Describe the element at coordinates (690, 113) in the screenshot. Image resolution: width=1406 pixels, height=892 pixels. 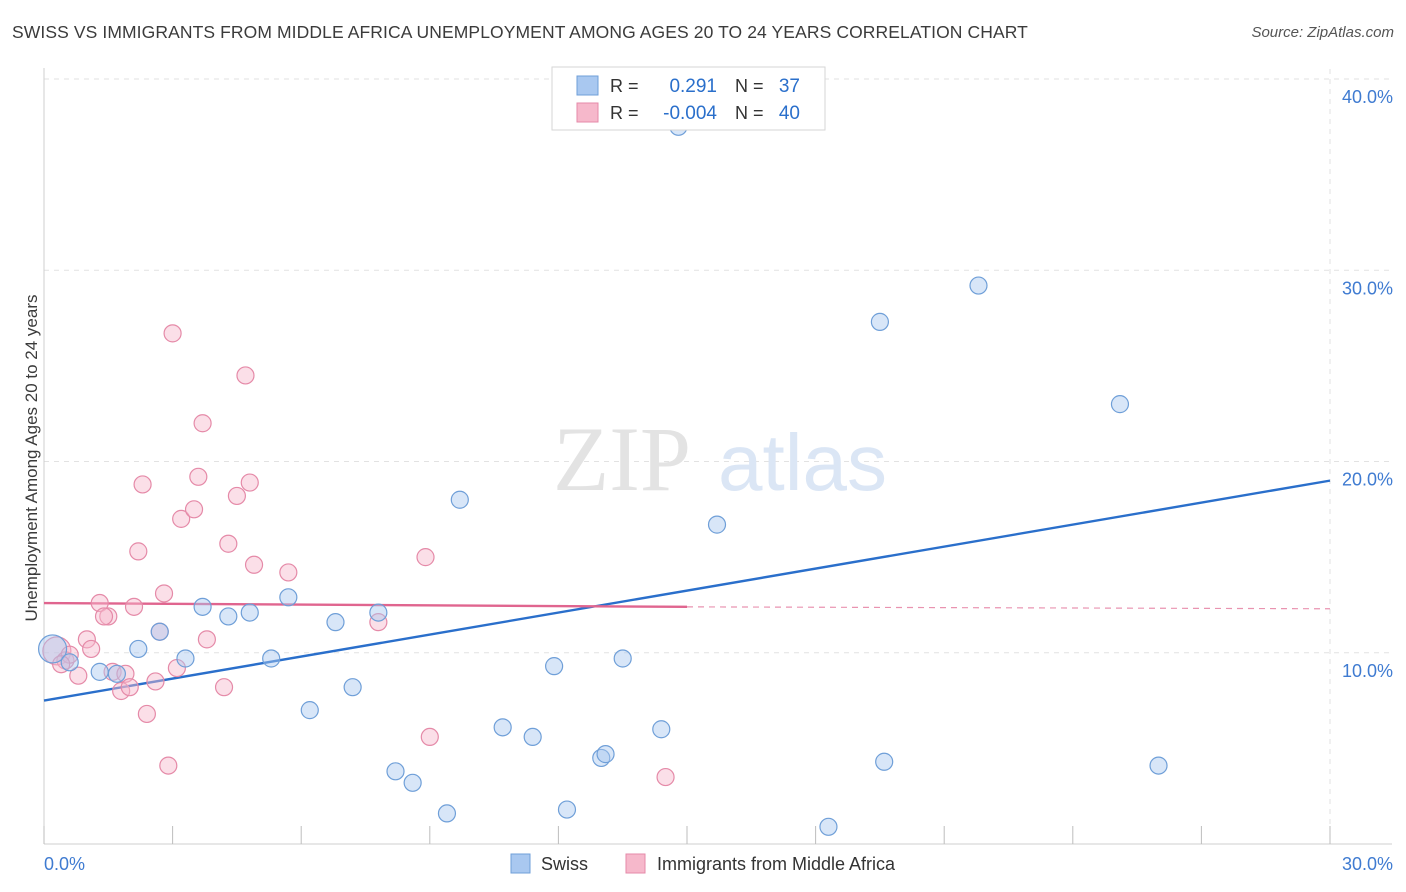
I see `legend-r-value-immigrants: -0.004` at that location.